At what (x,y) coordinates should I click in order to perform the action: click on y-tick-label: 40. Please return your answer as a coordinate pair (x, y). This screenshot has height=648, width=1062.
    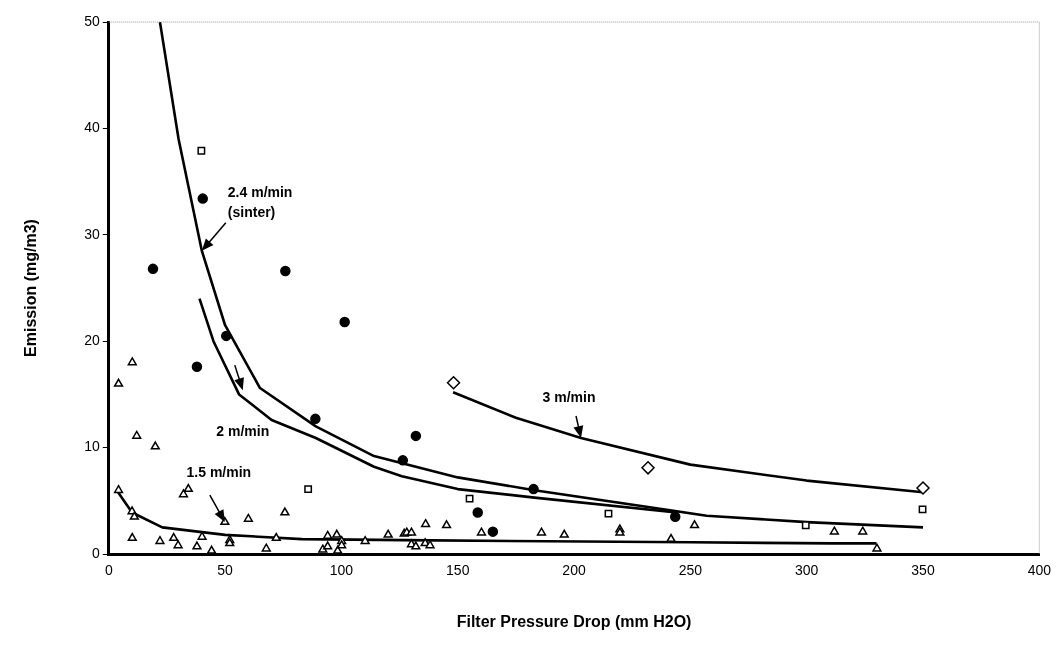
    Looking at the image, I should click on (92, 127).